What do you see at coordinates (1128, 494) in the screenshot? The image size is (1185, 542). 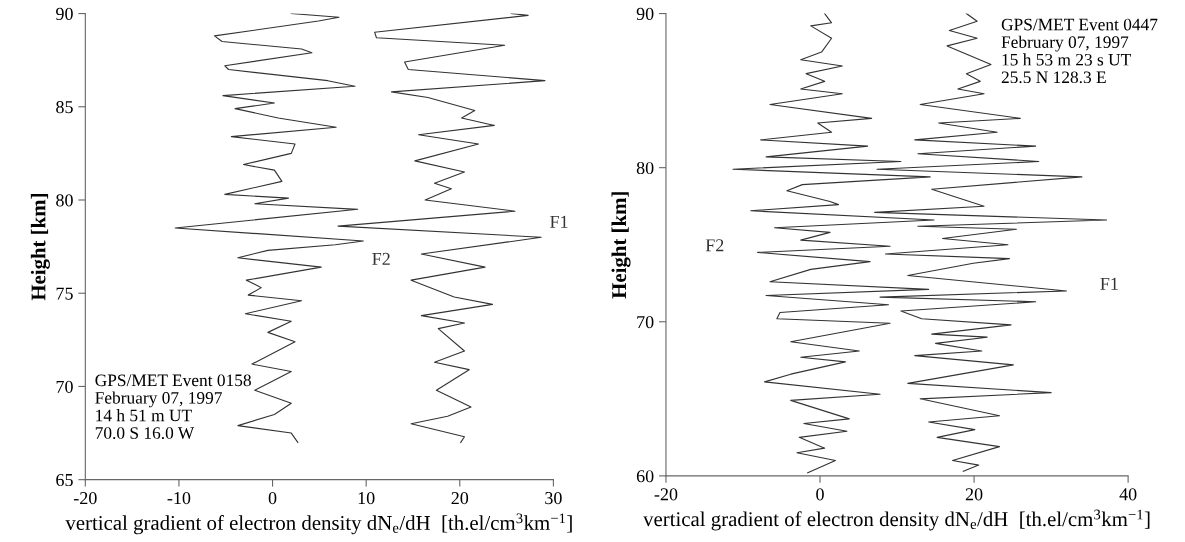 I see `x-tick-label: 40` at bounding box center [1128, 494].